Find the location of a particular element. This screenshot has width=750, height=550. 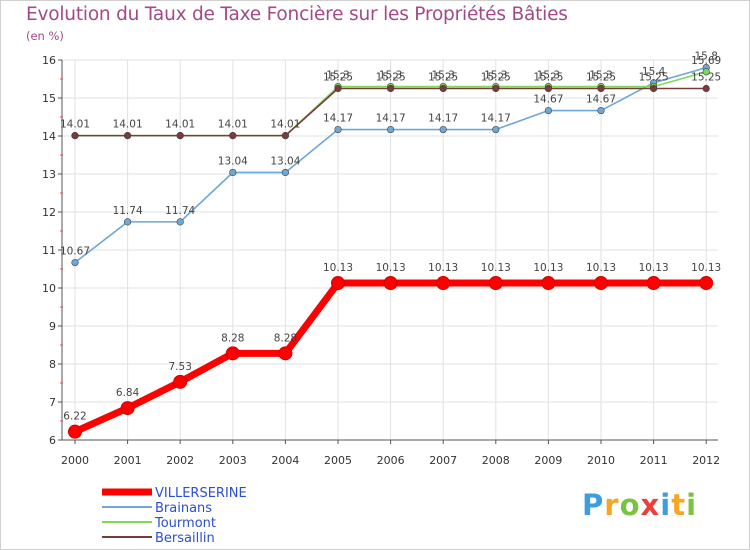

x-tick-label: 2003 is located at coordinates (233, 460).